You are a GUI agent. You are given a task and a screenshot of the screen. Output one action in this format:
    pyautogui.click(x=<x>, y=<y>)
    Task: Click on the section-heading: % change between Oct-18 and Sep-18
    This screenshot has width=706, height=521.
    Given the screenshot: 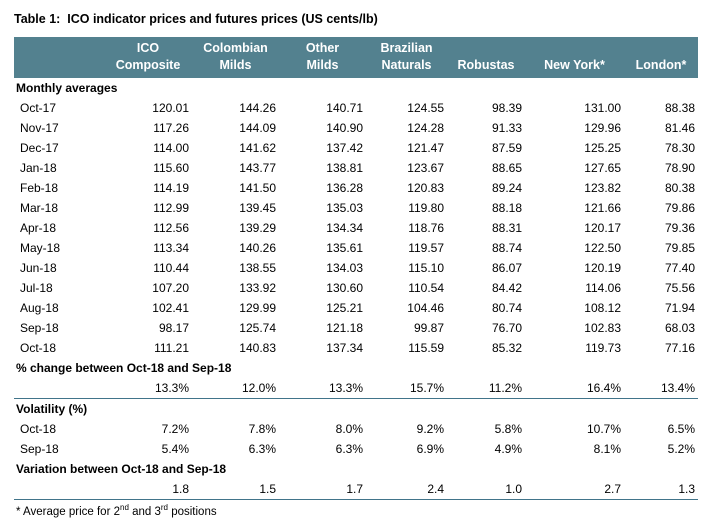 What is the action you would take?
    pyautogui.click(x=124, y=368)
    